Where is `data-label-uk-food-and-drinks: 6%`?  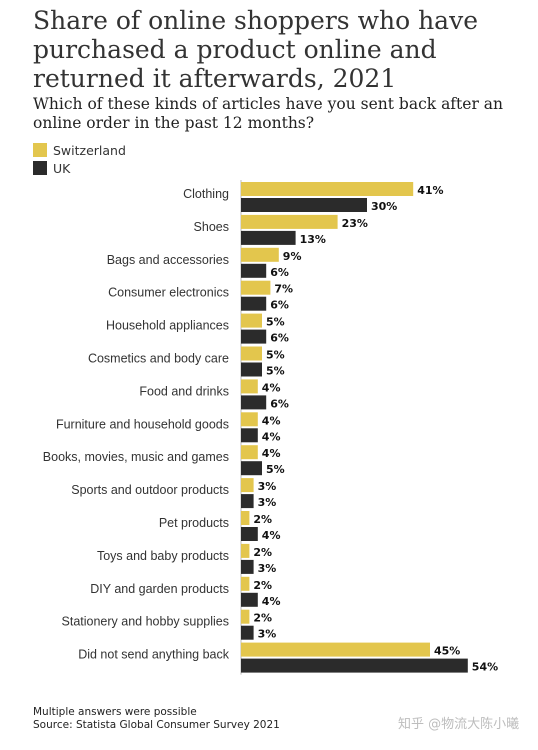
data-label-uk-food-and-drinks: 6% is located at coordinates (279, 403).